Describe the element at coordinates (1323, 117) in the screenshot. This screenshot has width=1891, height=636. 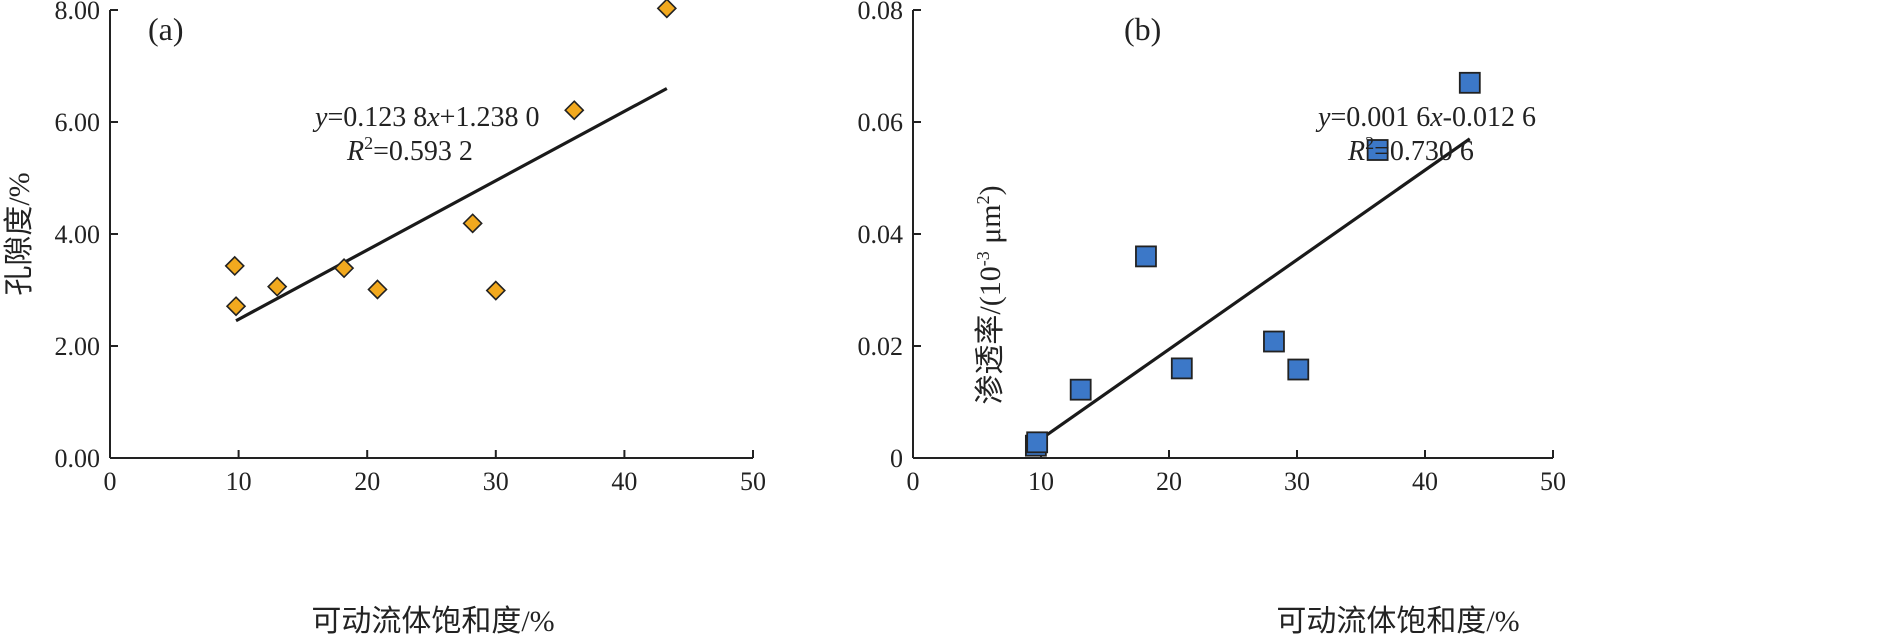
I see `panel-b-eq-y: y` at that location.